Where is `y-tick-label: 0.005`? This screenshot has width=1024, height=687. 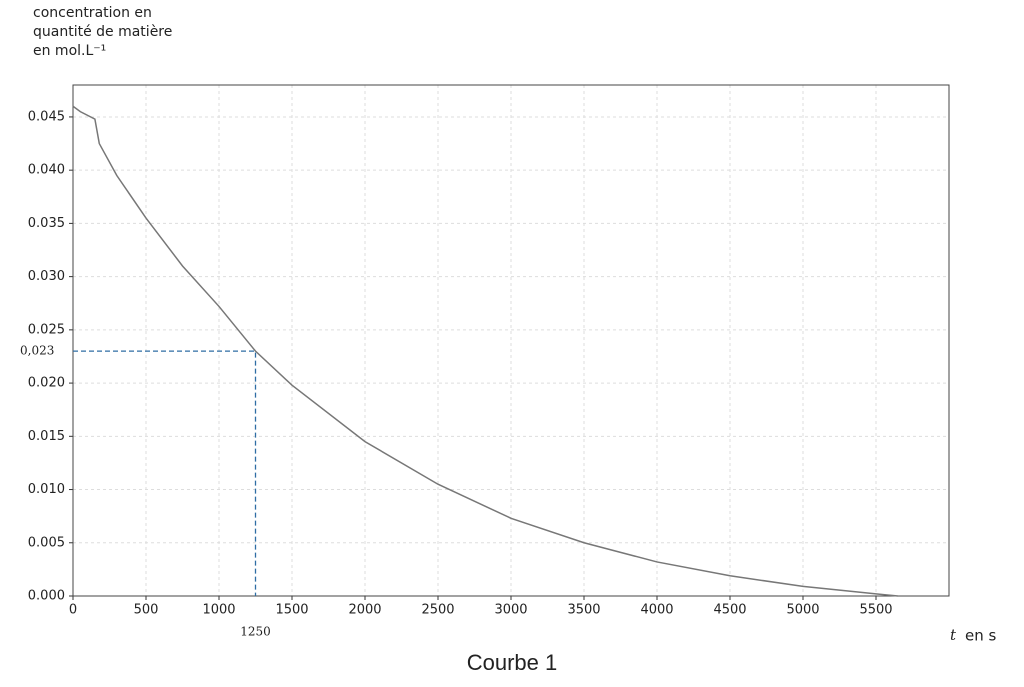 y-tick-label: 0.005 is located at coordinates (46, 542).